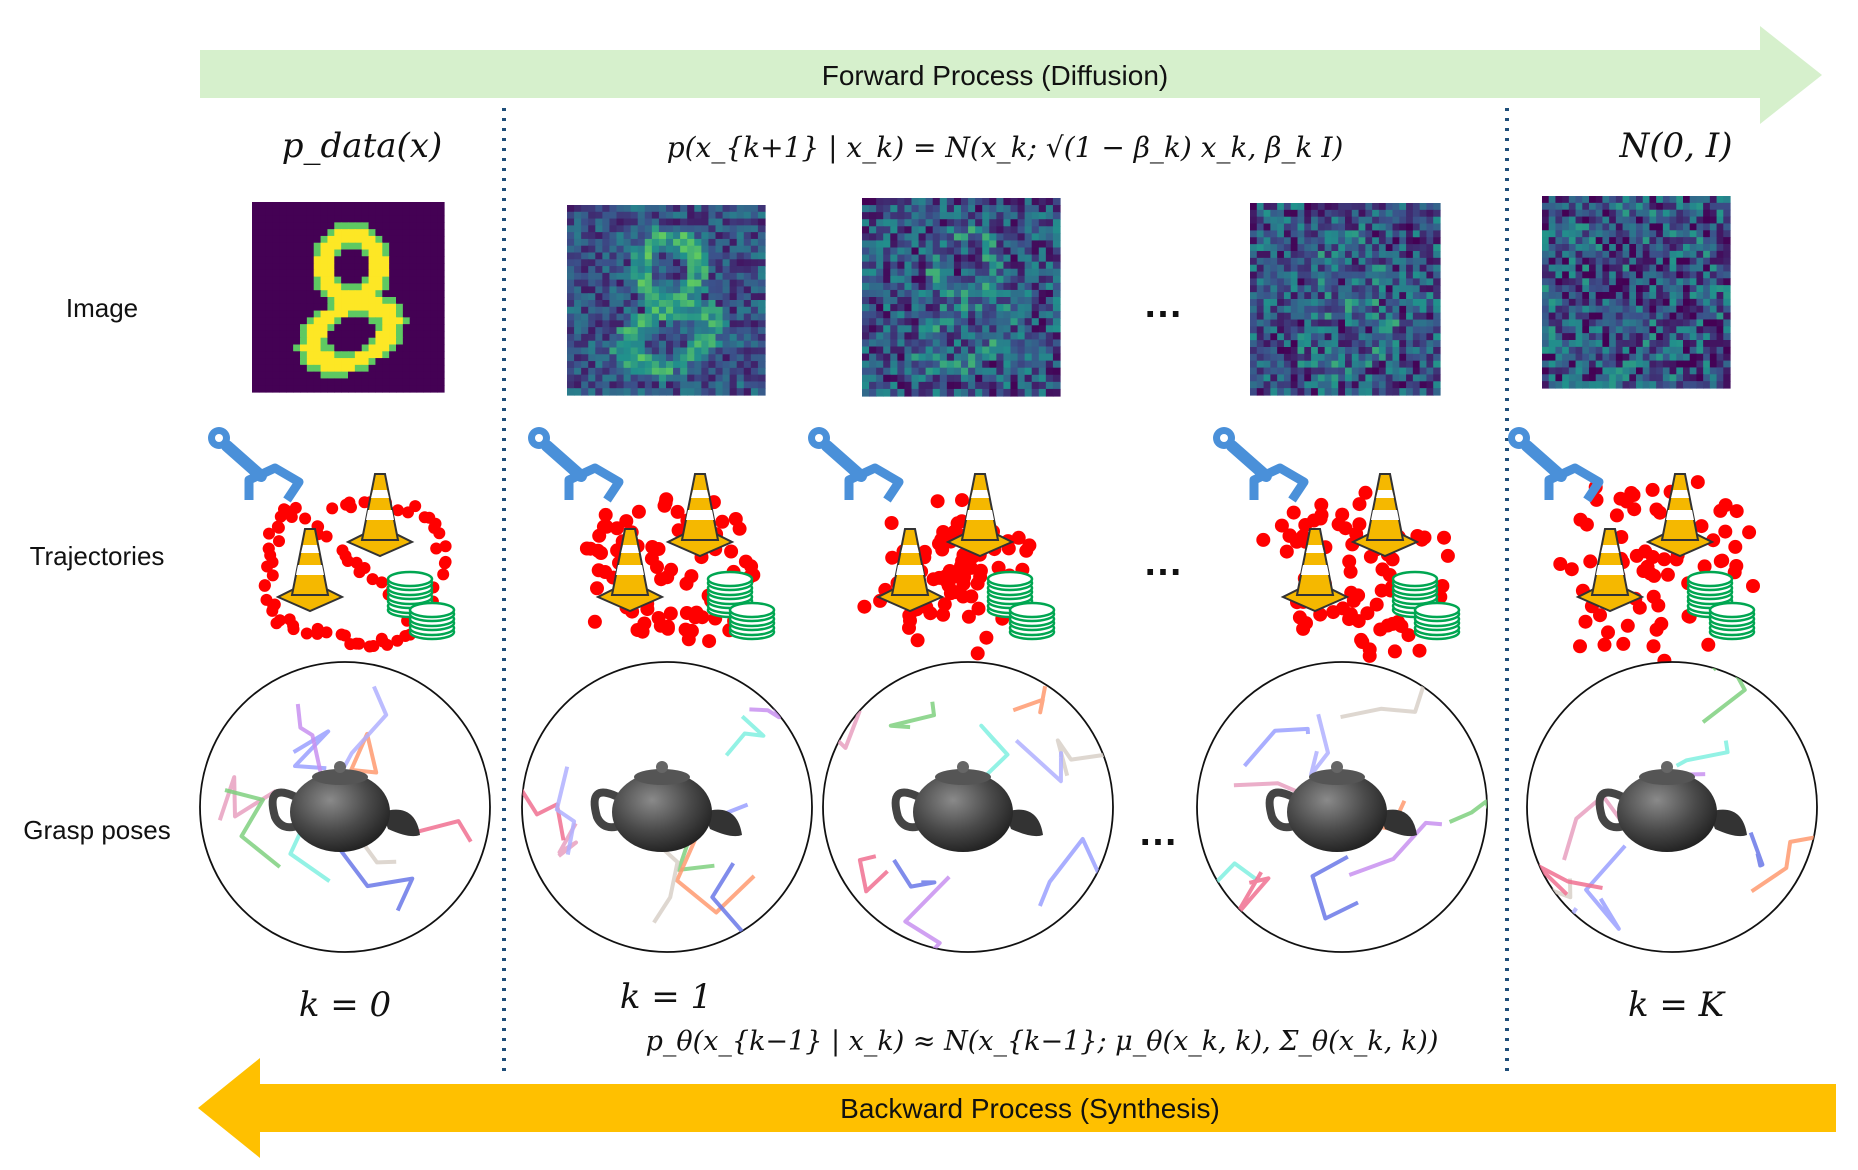  What do you see at coordinates (670, 570) in the screenshot?
I see `trajectory-points` at bounding box center [670, 570].